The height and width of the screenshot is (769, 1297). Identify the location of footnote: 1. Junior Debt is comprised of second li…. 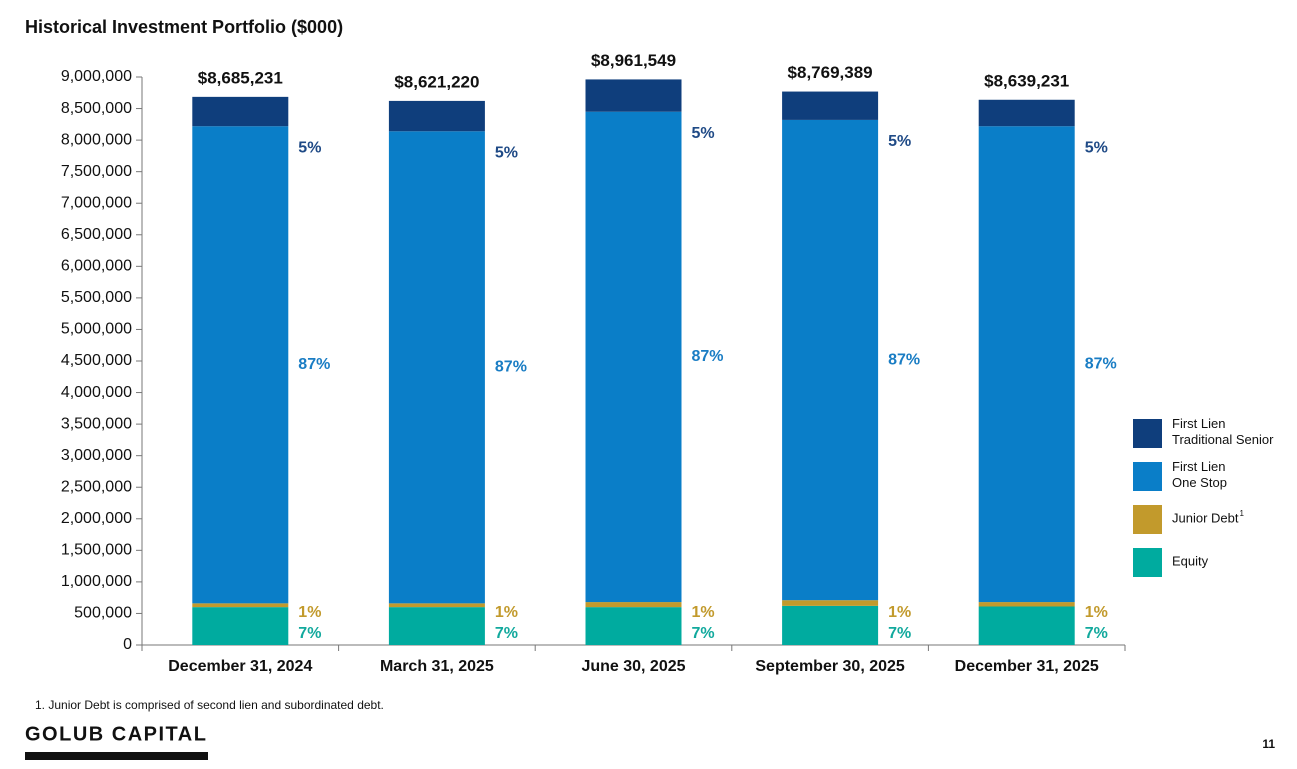
(209, 705).